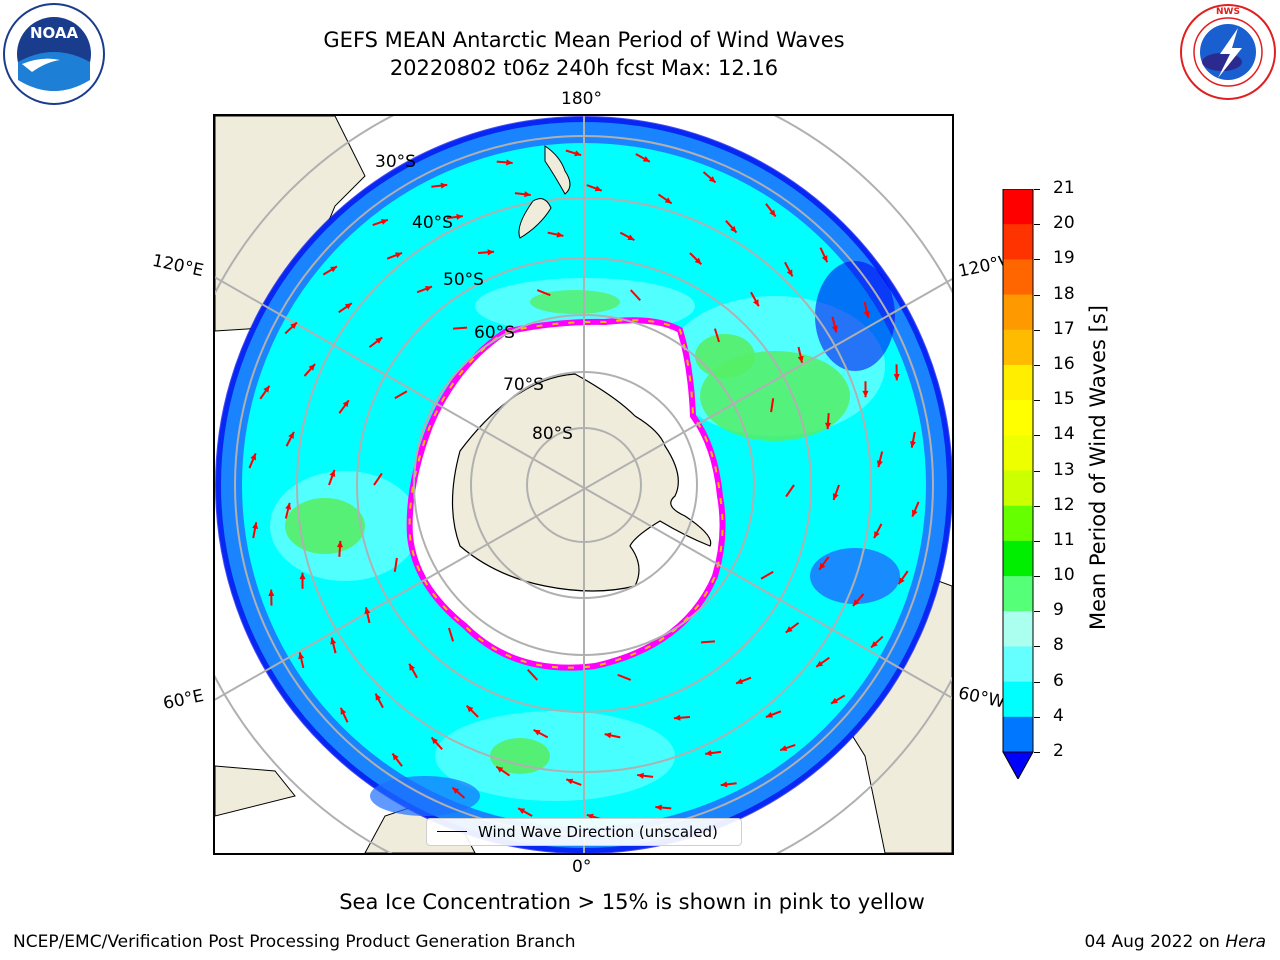  I want to click on colorbar-tick-label: 20, so click(1064, 223).